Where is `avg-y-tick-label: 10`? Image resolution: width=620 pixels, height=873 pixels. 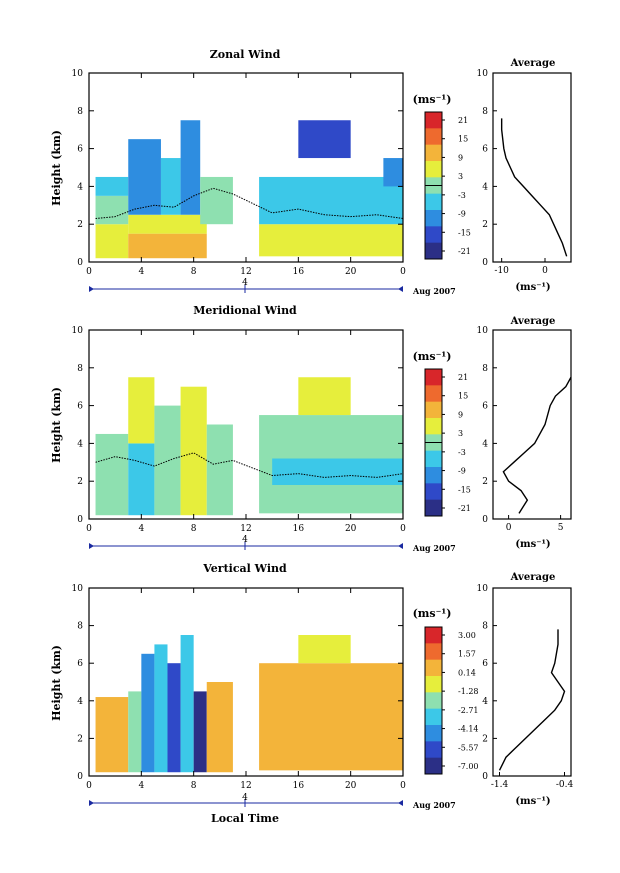
avg-y-tick-label: 10 is located at coordinates (483, 331).